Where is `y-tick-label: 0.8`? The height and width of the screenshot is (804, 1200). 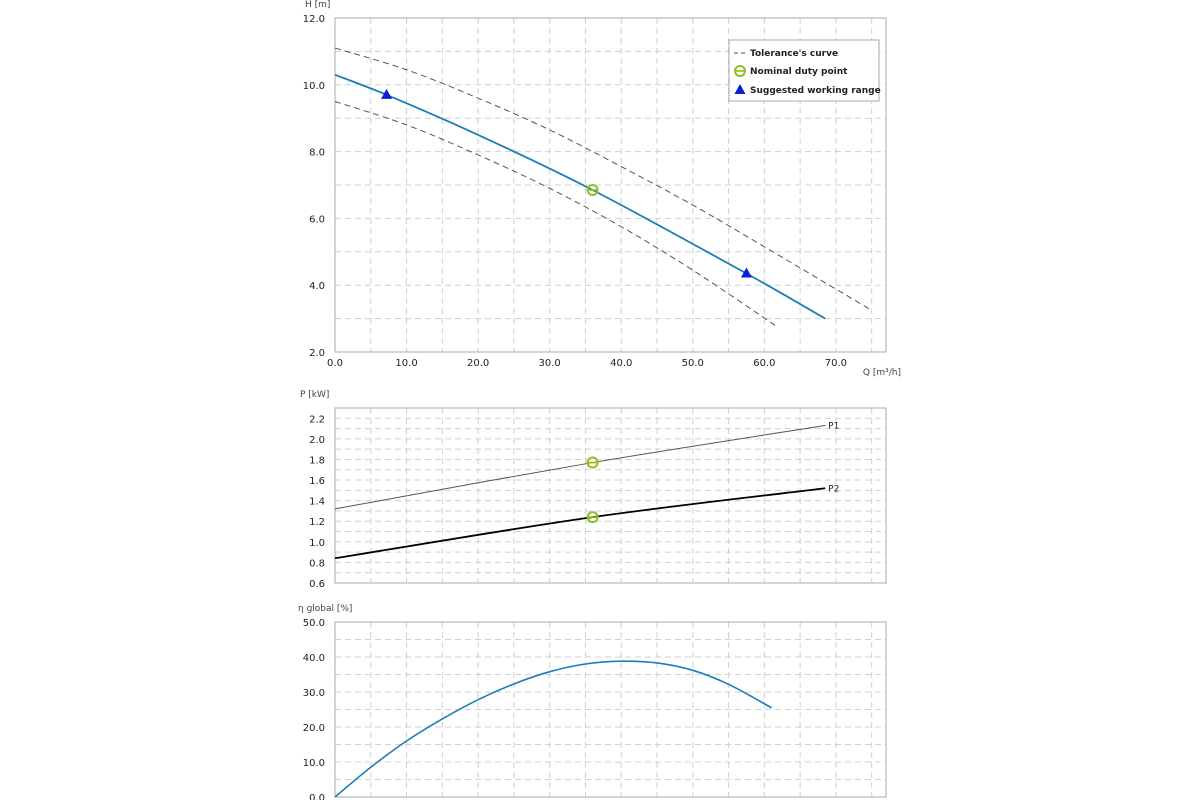
y-tick-label: 0.8 is located at coordinates (317, 563).